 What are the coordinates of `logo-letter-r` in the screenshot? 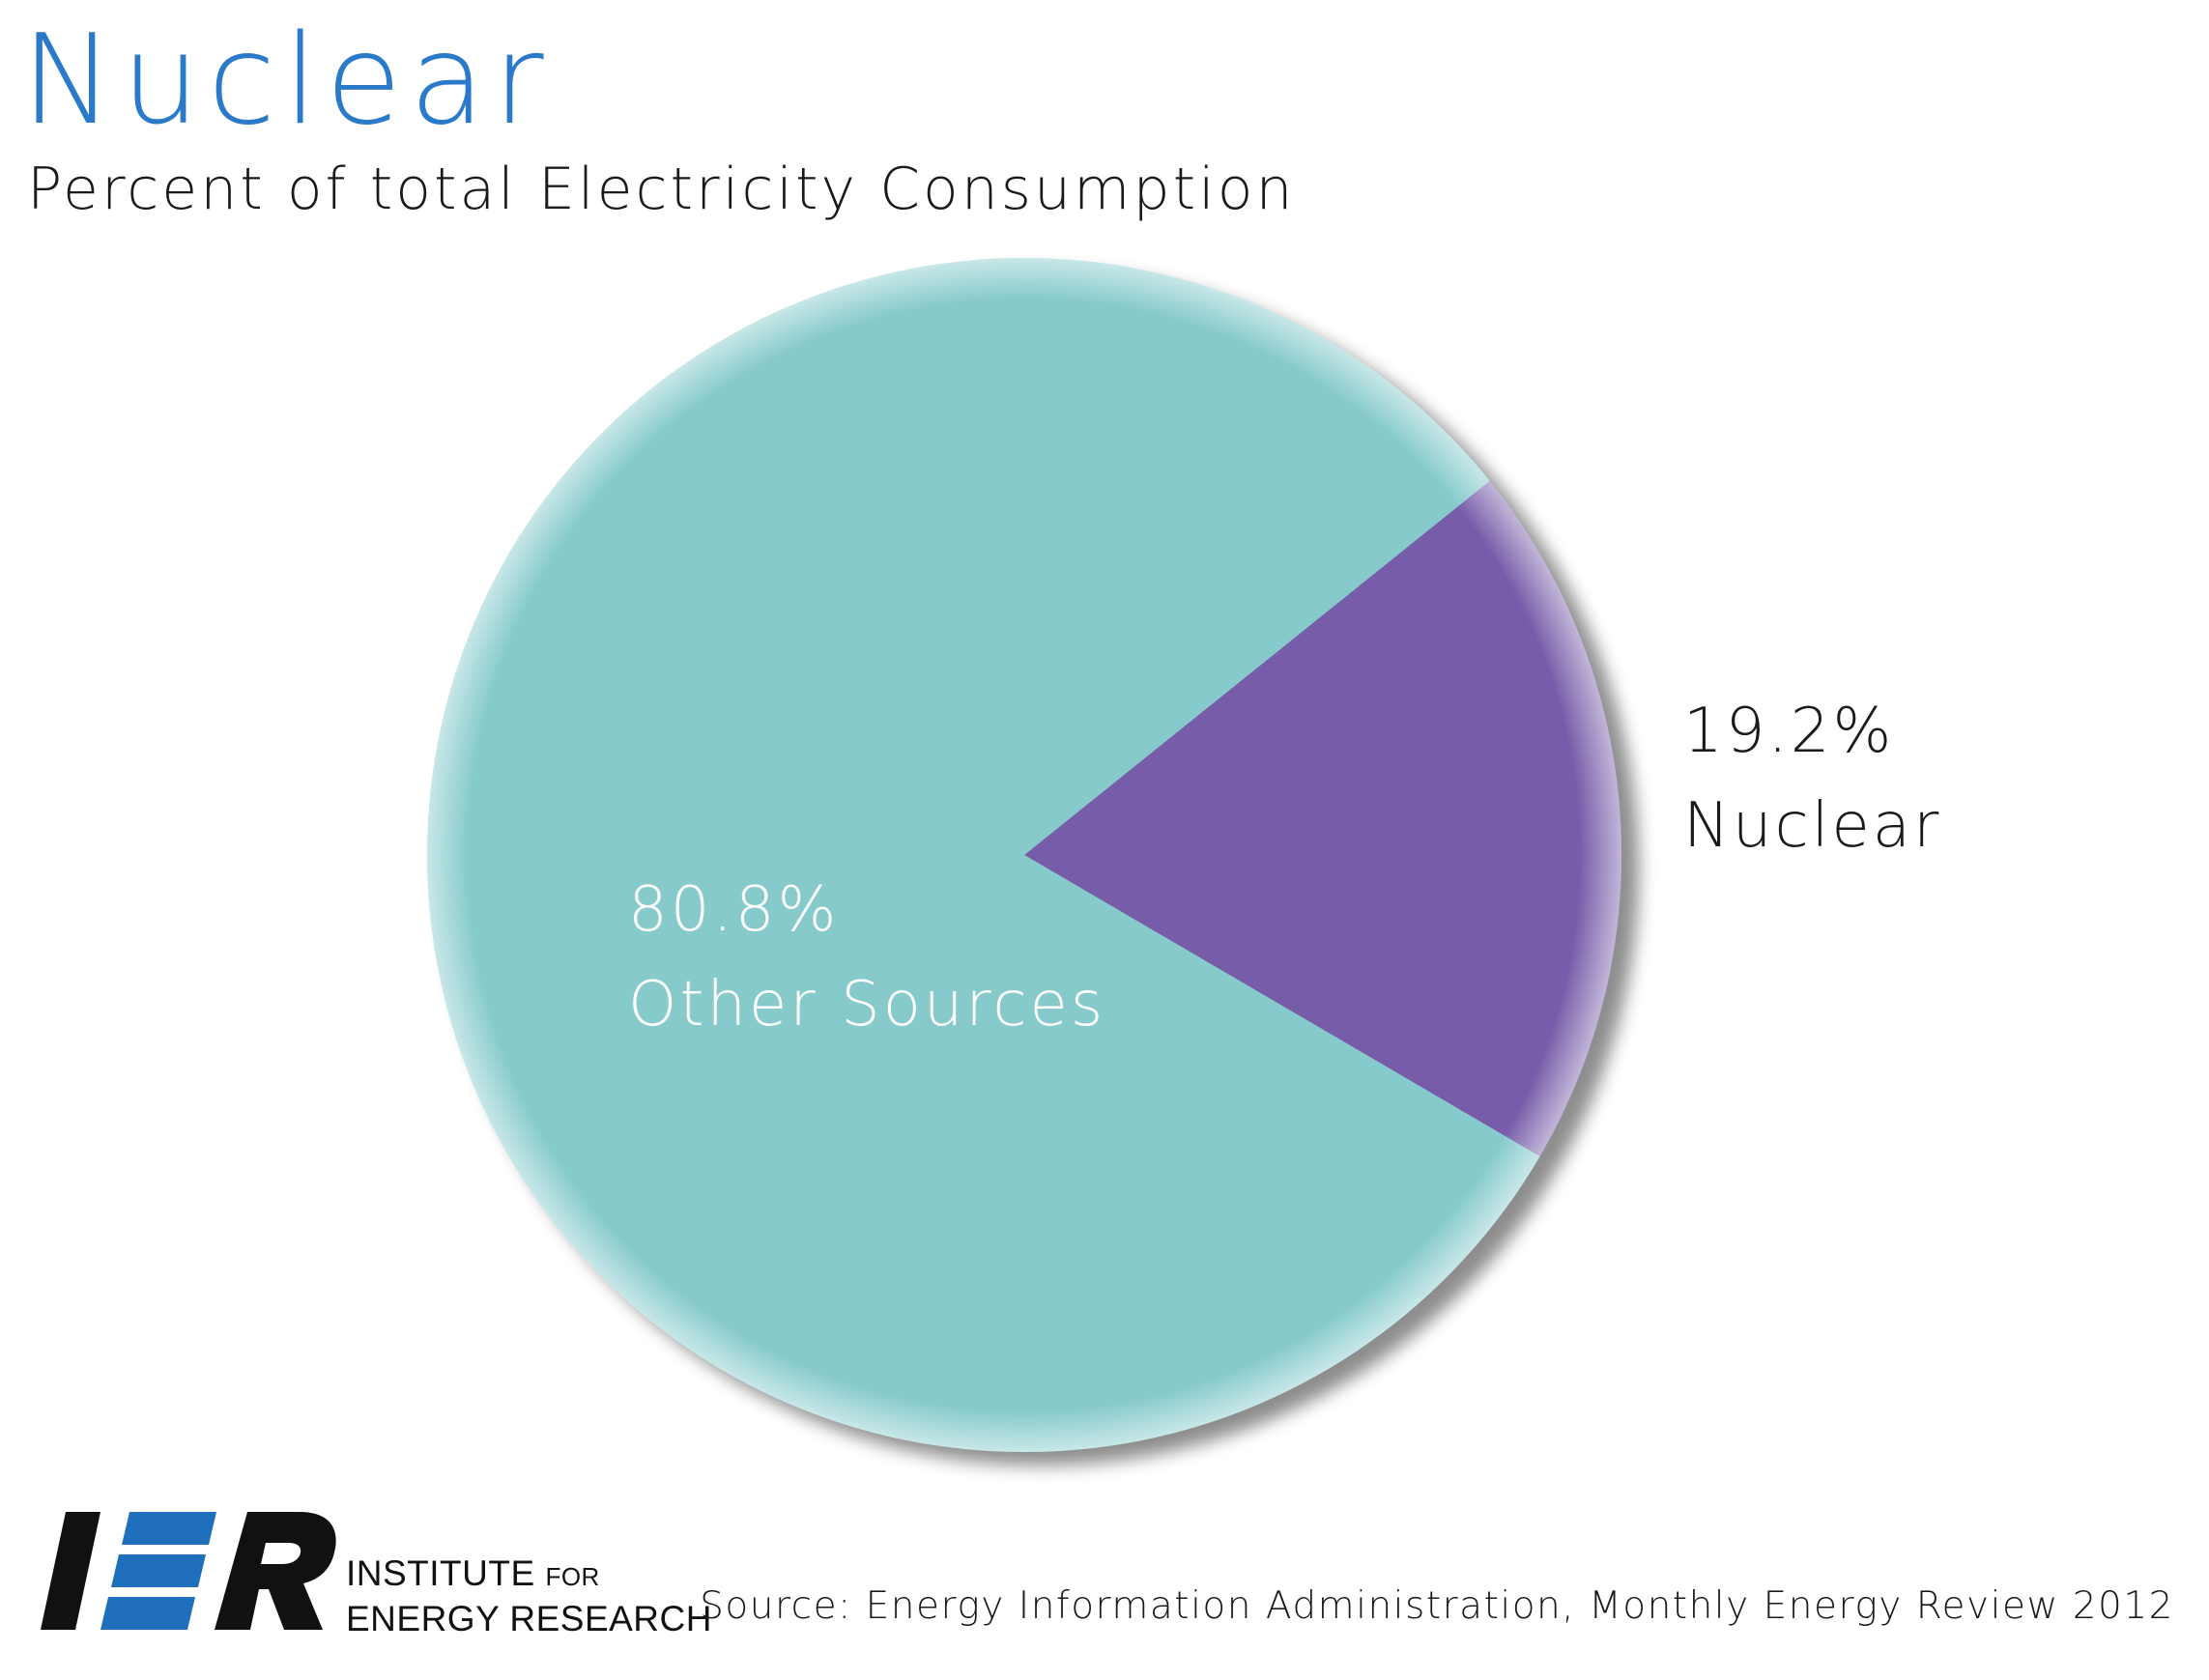 It's located at (276, 1571).